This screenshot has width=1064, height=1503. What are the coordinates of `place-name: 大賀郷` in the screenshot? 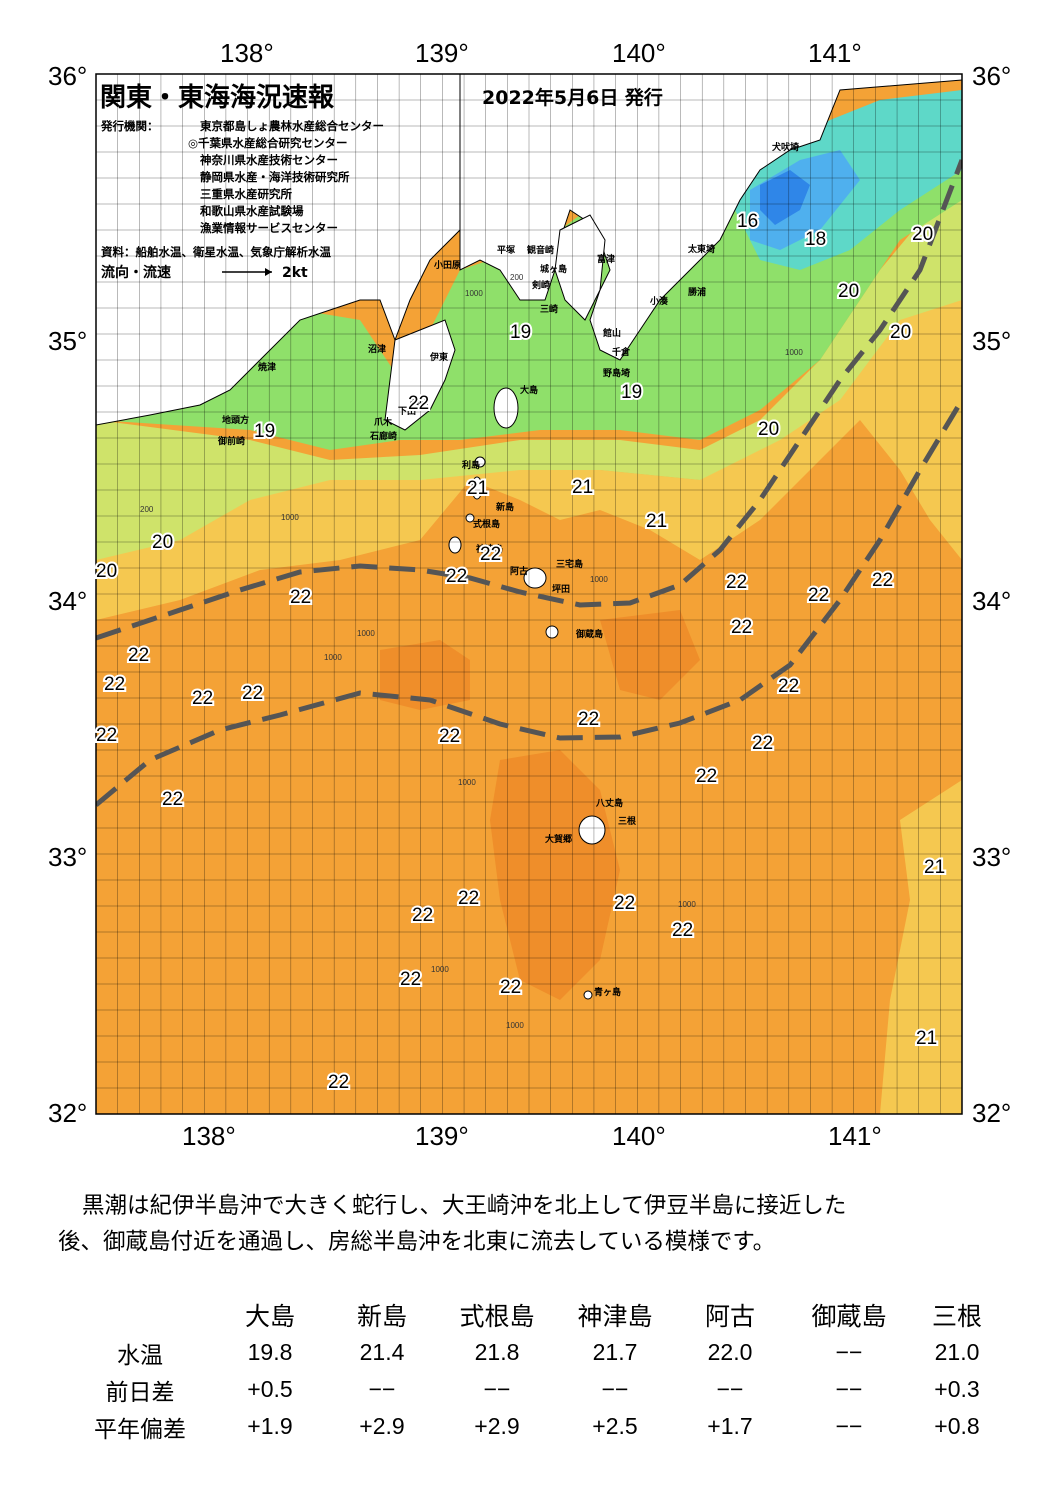 It's located at (558, 839).